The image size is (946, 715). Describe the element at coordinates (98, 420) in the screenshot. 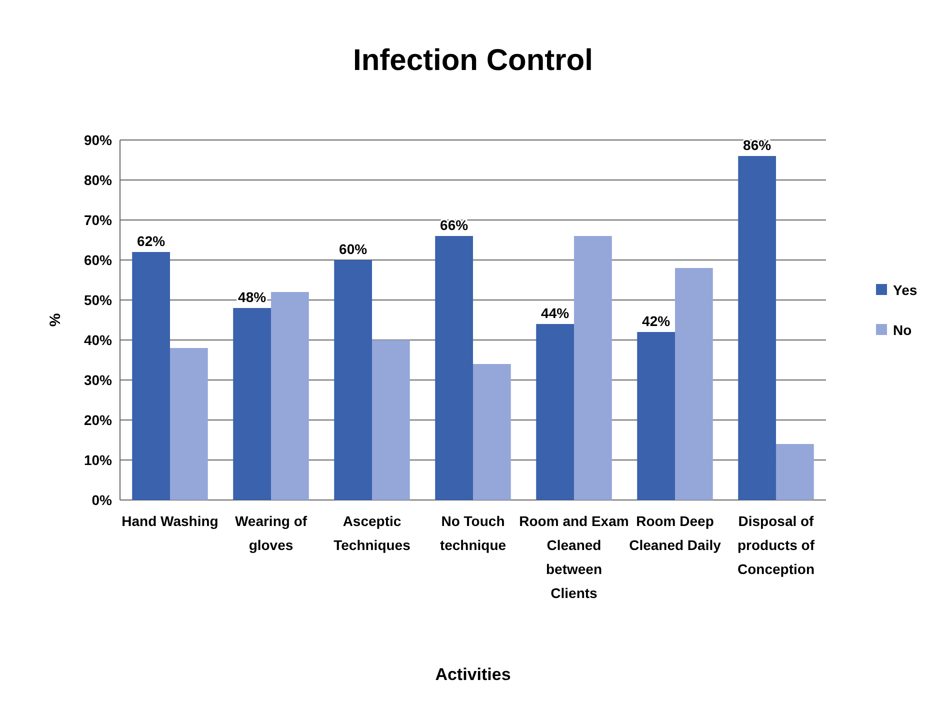

I see `y-tick-label: 20%` at that location.